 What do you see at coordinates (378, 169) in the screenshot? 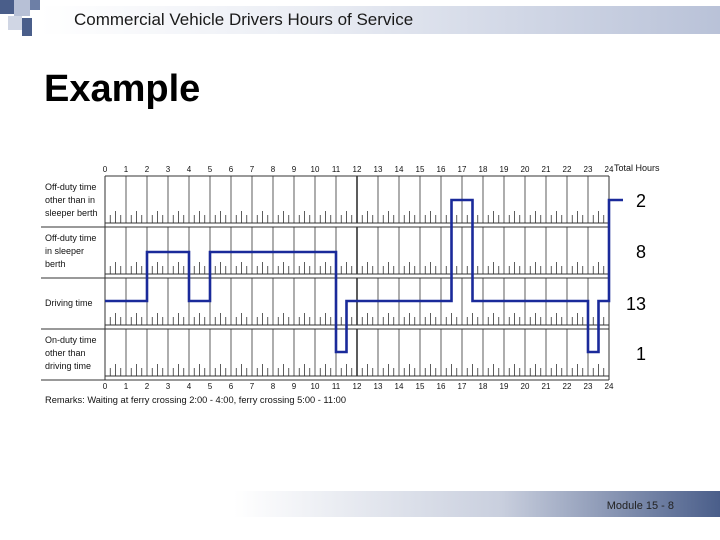
I see `hour-label-top: 13` at bounding box center [378, 169].